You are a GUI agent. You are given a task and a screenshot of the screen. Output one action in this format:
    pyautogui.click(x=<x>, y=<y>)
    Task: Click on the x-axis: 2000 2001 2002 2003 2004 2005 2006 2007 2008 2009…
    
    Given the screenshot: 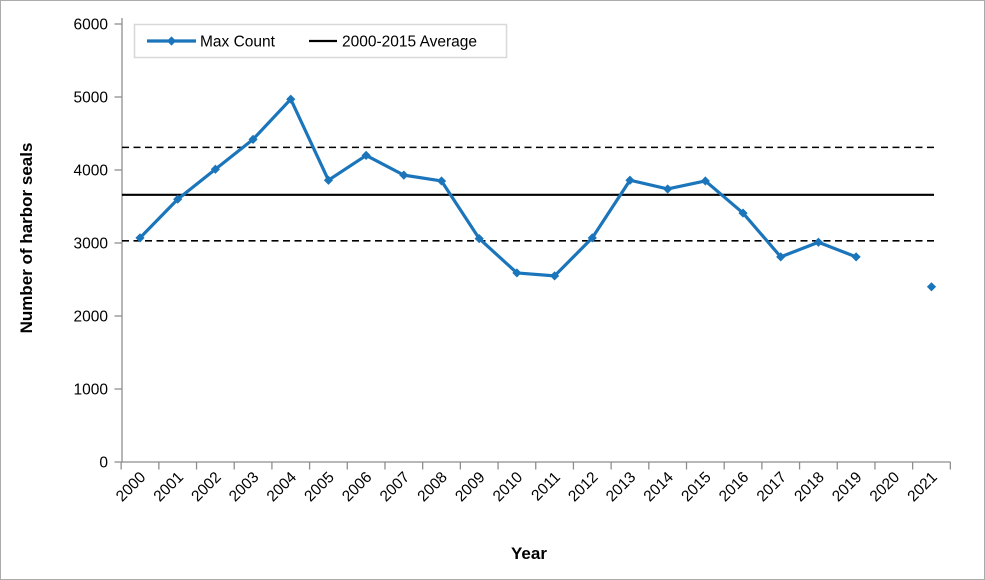 What is the action you would take?
    pyautogui.click(x=532, y=512)
    